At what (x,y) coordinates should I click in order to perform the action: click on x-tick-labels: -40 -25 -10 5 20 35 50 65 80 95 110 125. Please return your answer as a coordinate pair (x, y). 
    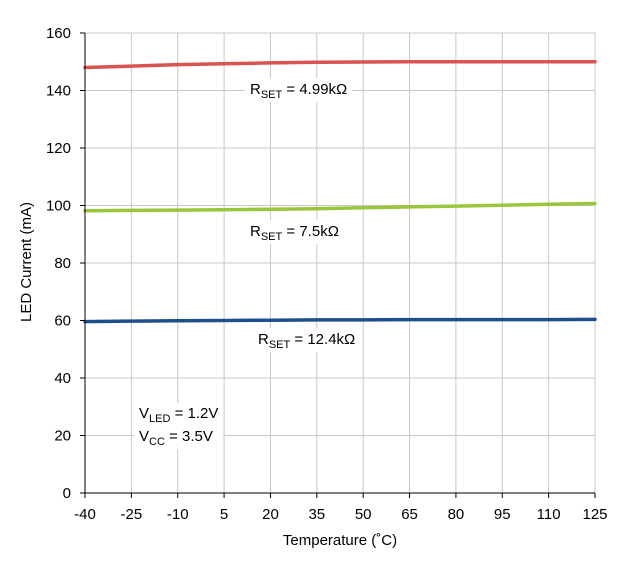
    Looking at the image, I should click on (340, 514).